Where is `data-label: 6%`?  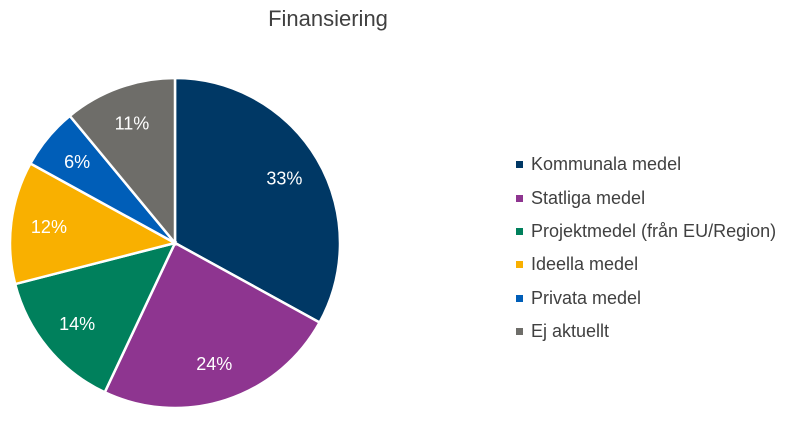 data-label: 6% is located at coordinates (77, 162).